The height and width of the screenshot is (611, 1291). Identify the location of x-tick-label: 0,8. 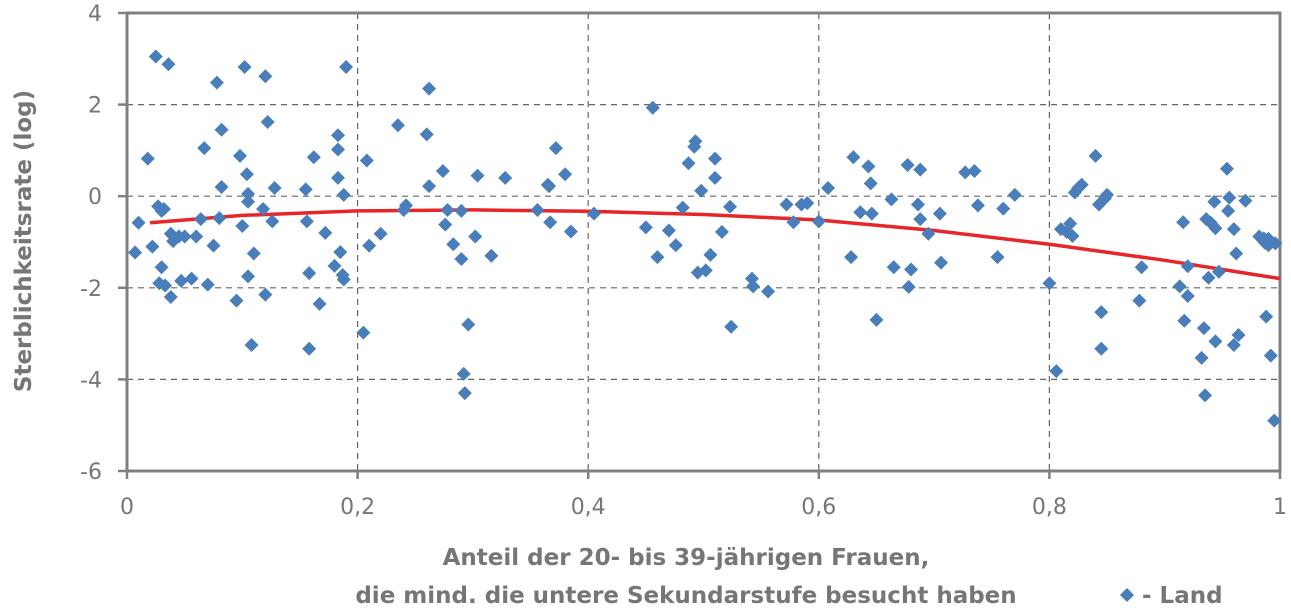
(1049, 507).